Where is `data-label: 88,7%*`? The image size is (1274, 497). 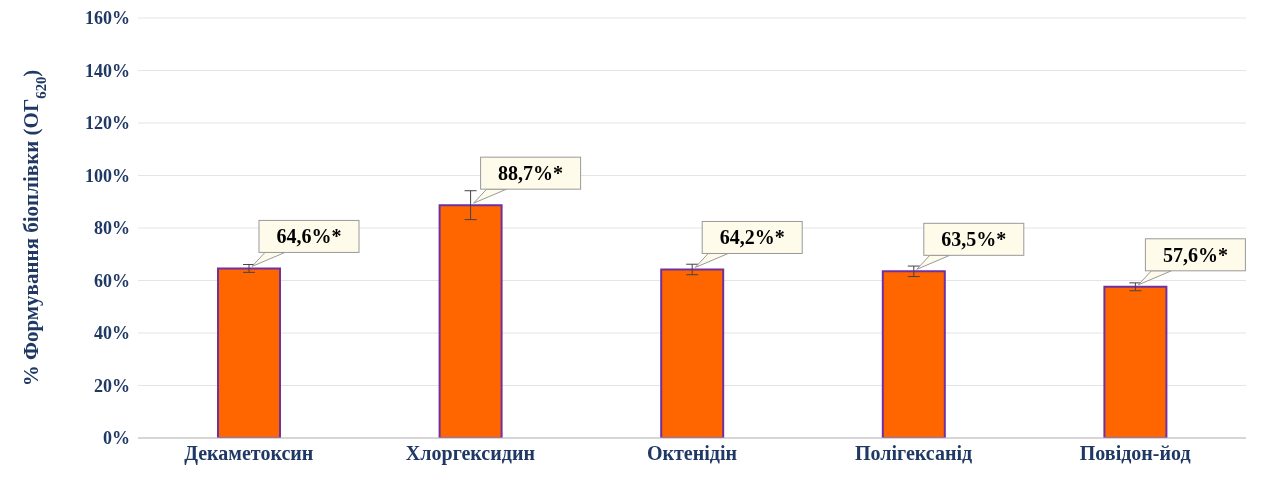 data-label: 88,7%* is located at coordinates (531, 173).